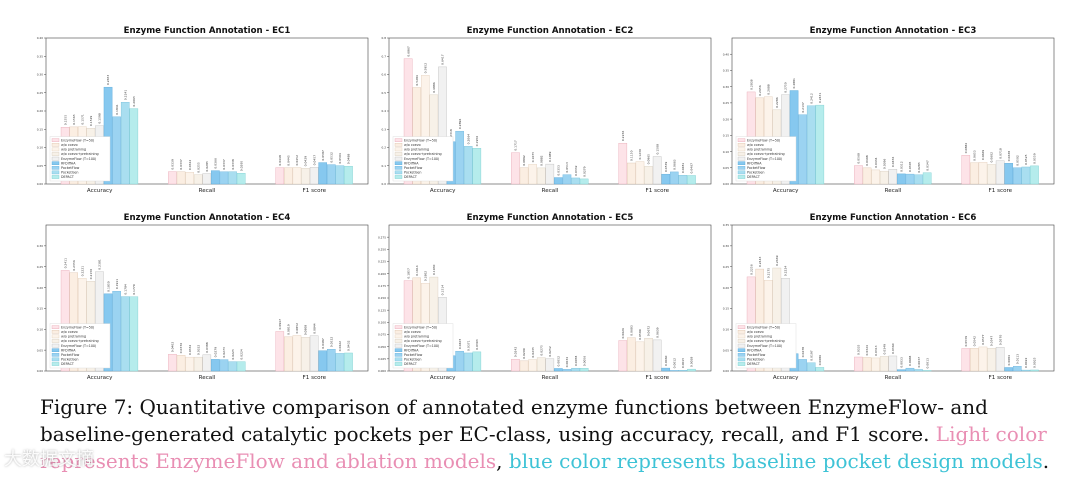  What do you see at coordinates (91, 121) in the screenshot?
I see `bar-value-label: 0.1529` at bounding box center [91, 121].